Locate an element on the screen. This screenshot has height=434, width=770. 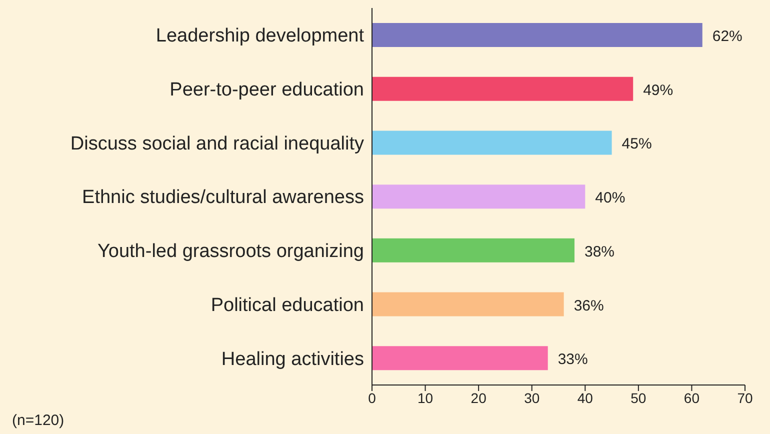
text: (n=120) is located at coordinates (38, 420).